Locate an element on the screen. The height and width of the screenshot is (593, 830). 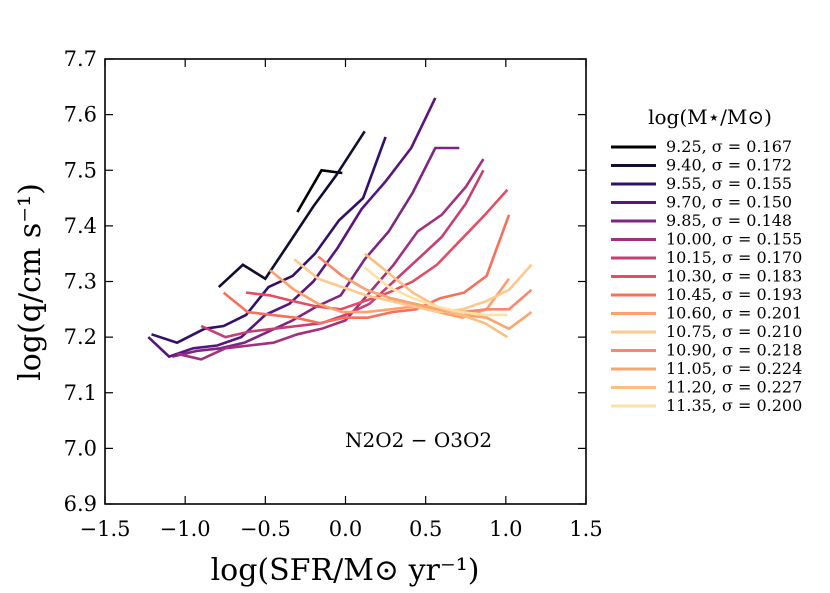
legend-entry-13: 11.05, σ = 0.224 is located at coordinates (734, 368).